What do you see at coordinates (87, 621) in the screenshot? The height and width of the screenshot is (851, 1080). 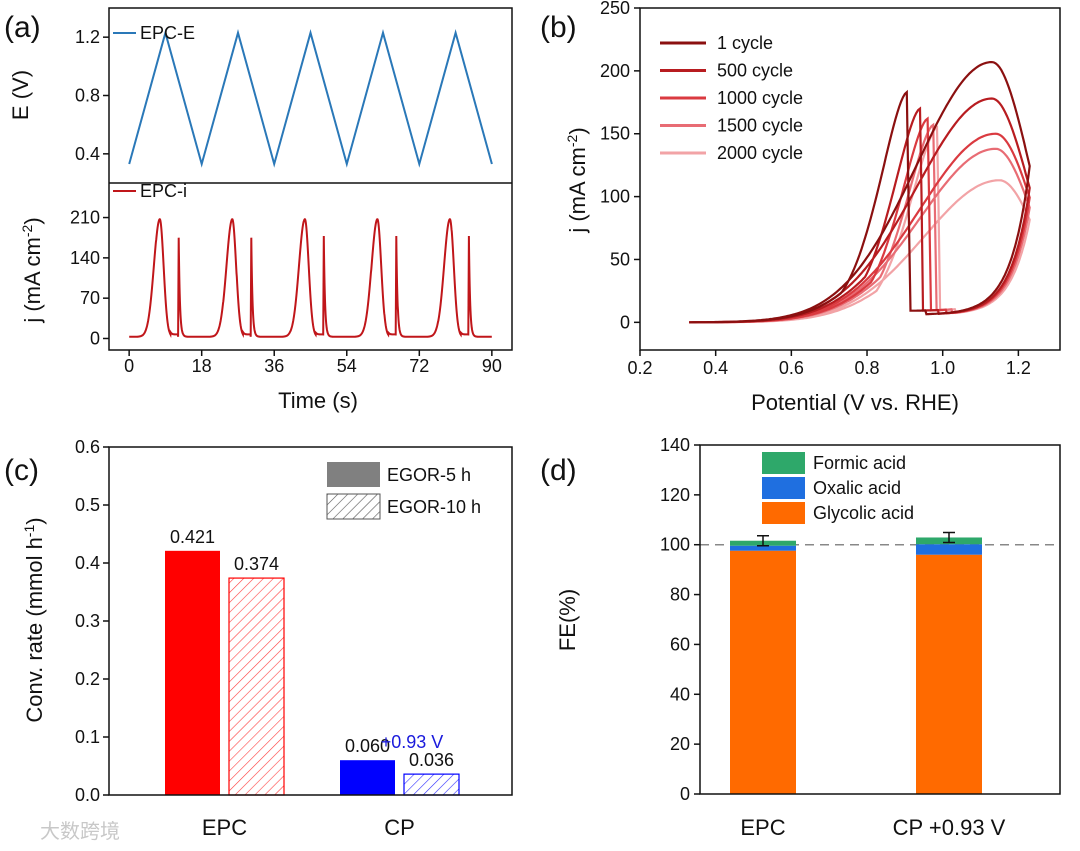 I see `y-tick-label: 0.3` at bounding box center [87, 621].